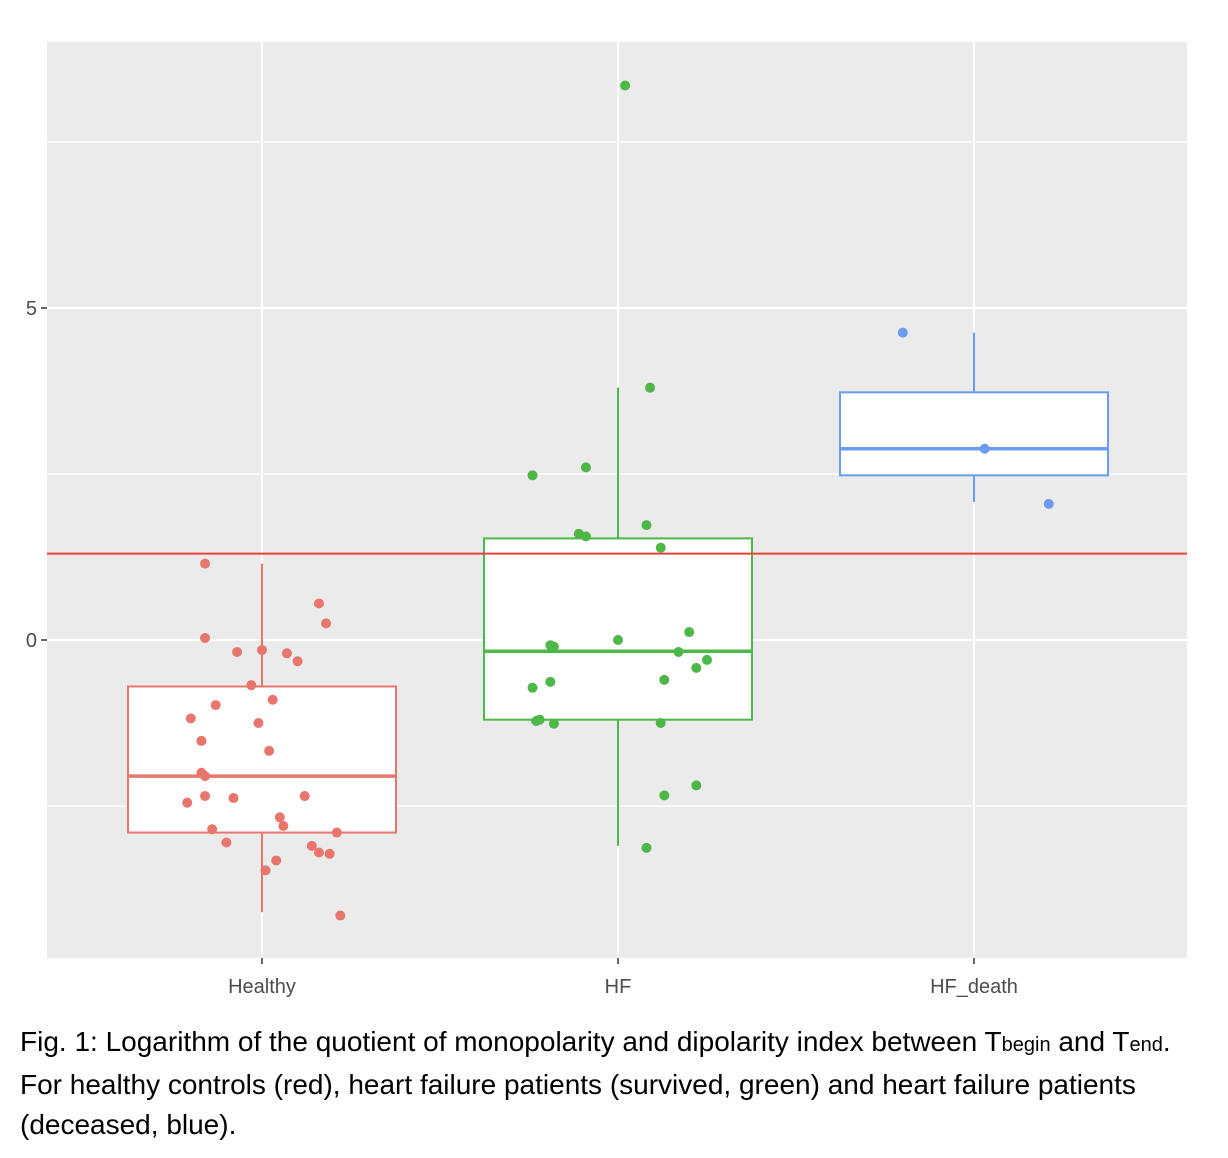 The height and width of the screenshot is (1158, 1228). What do you see at coordinates (262, 987) in the screenshot?
I see `x-tick-label: Healthy` at bounding box center [262, 987].